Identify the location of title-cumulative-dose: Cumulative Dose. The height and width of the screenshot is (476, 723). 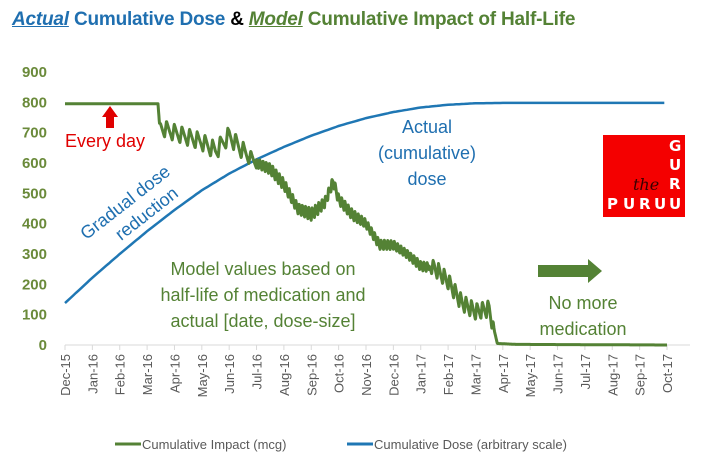
(149, 19).